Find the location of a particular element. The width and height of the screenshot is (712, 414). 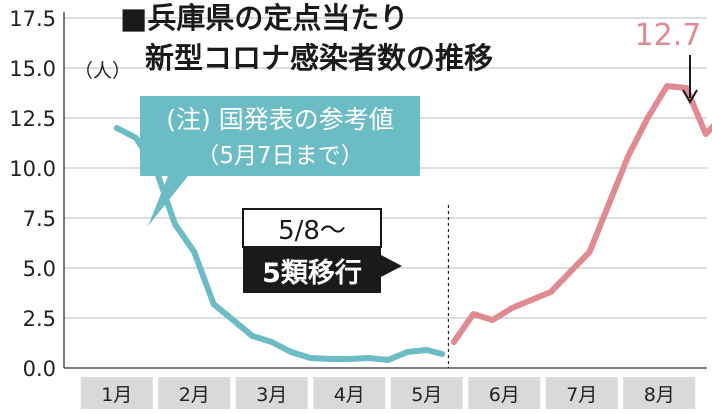

y-tick-label: 17.5 is located at coordinates (32, 19).